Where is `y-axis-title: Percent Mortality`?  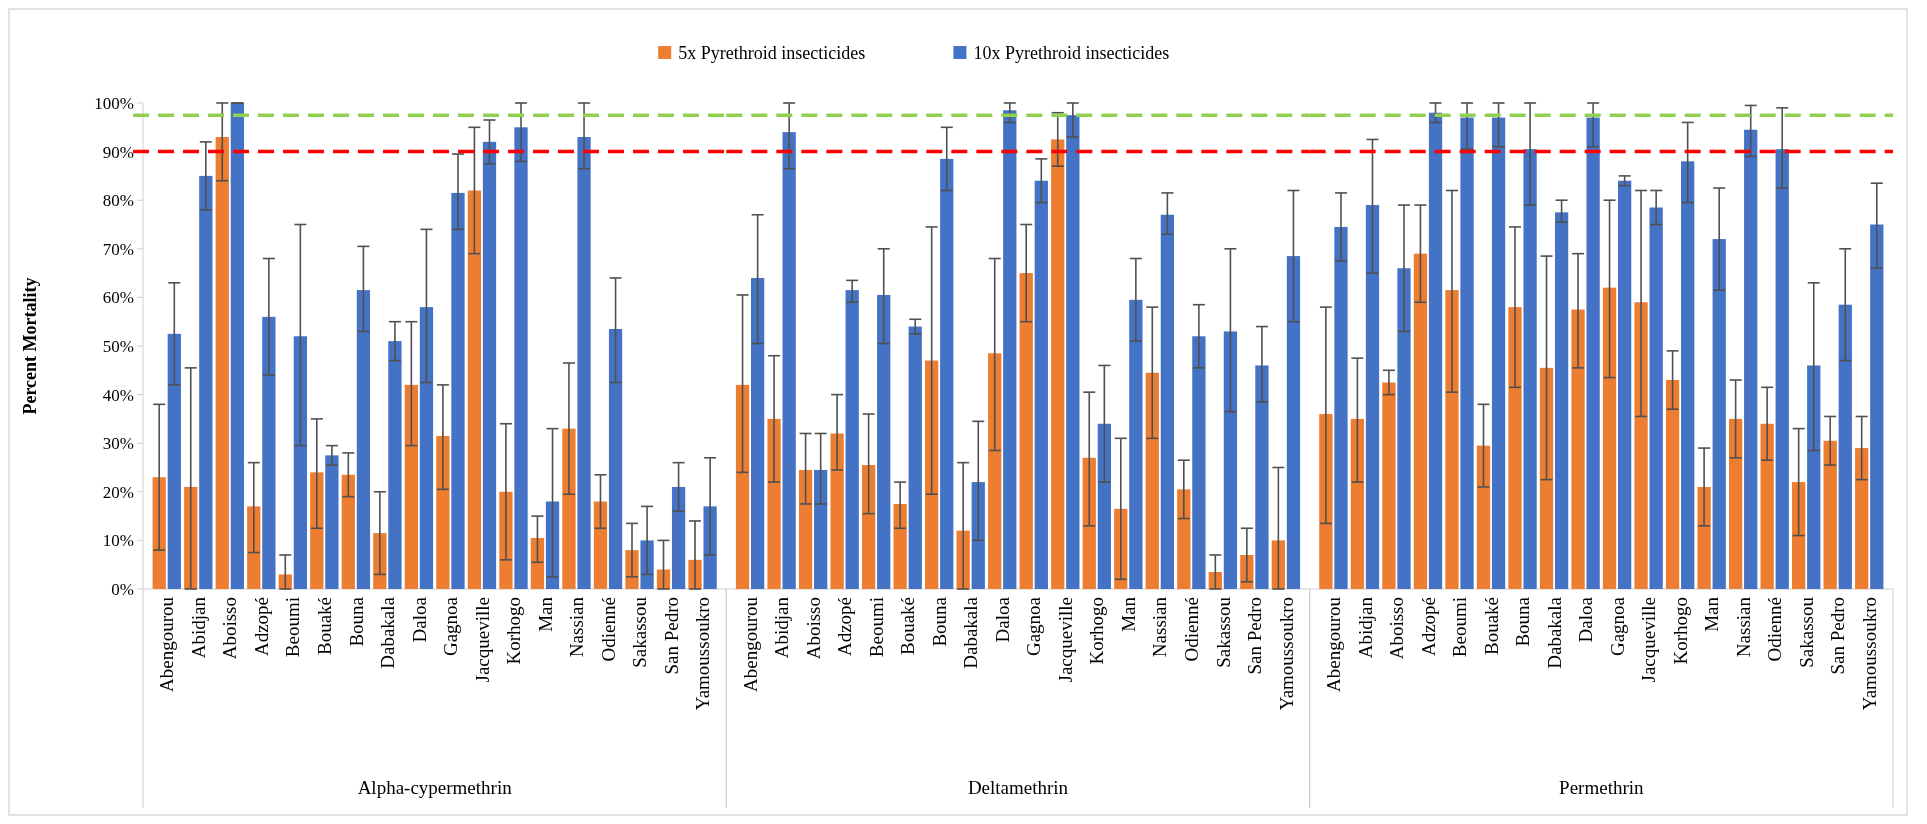 y-axis-title: Percent Mortality is located at coordinates (30, 346).